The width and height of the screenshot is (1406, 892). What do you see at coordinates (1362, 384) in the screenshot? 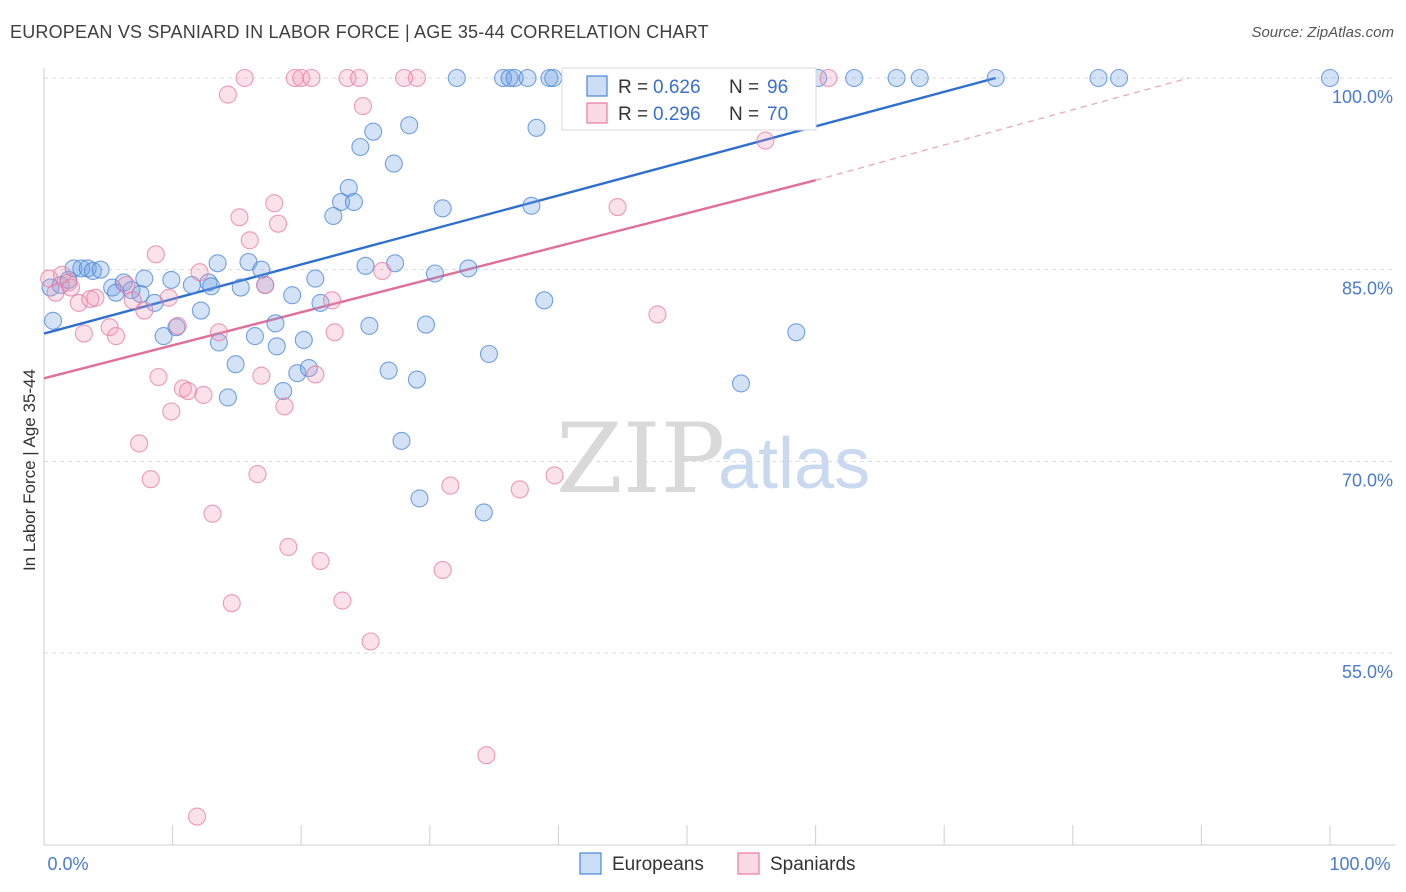
I see `y-tick-labels: 100.0% 85.0% 70.0% 55.0%` at bounding box center [1362, 384].